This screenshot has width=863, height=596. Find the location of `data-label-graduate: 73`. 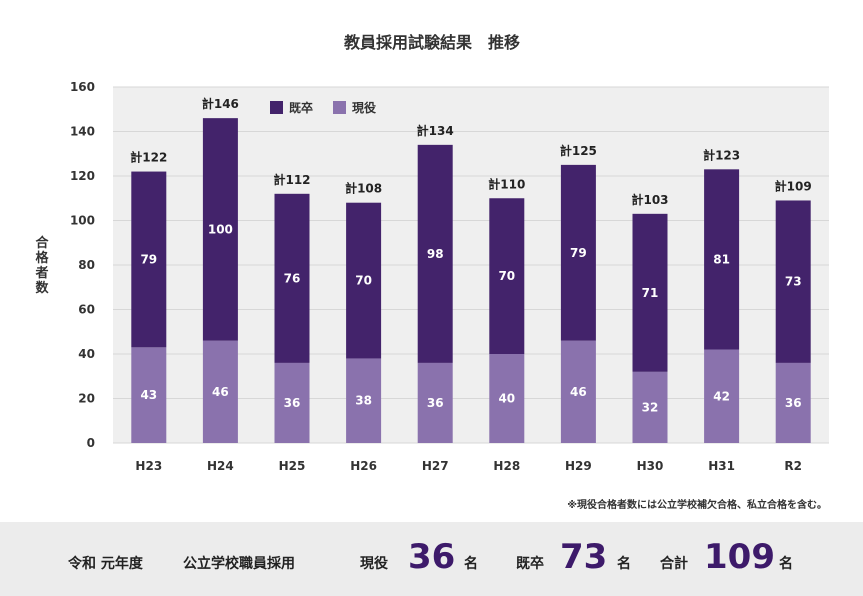

data-label-graduate: 73 is located at coordinates (793, 282).